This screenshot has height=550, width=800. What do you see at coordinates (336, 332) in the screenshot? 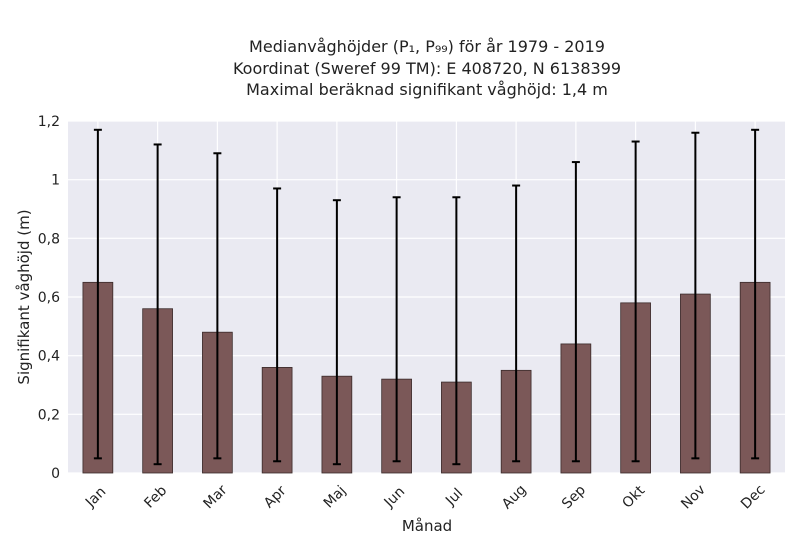
I see `error-bar-maj` at bounding box center [336, 332].